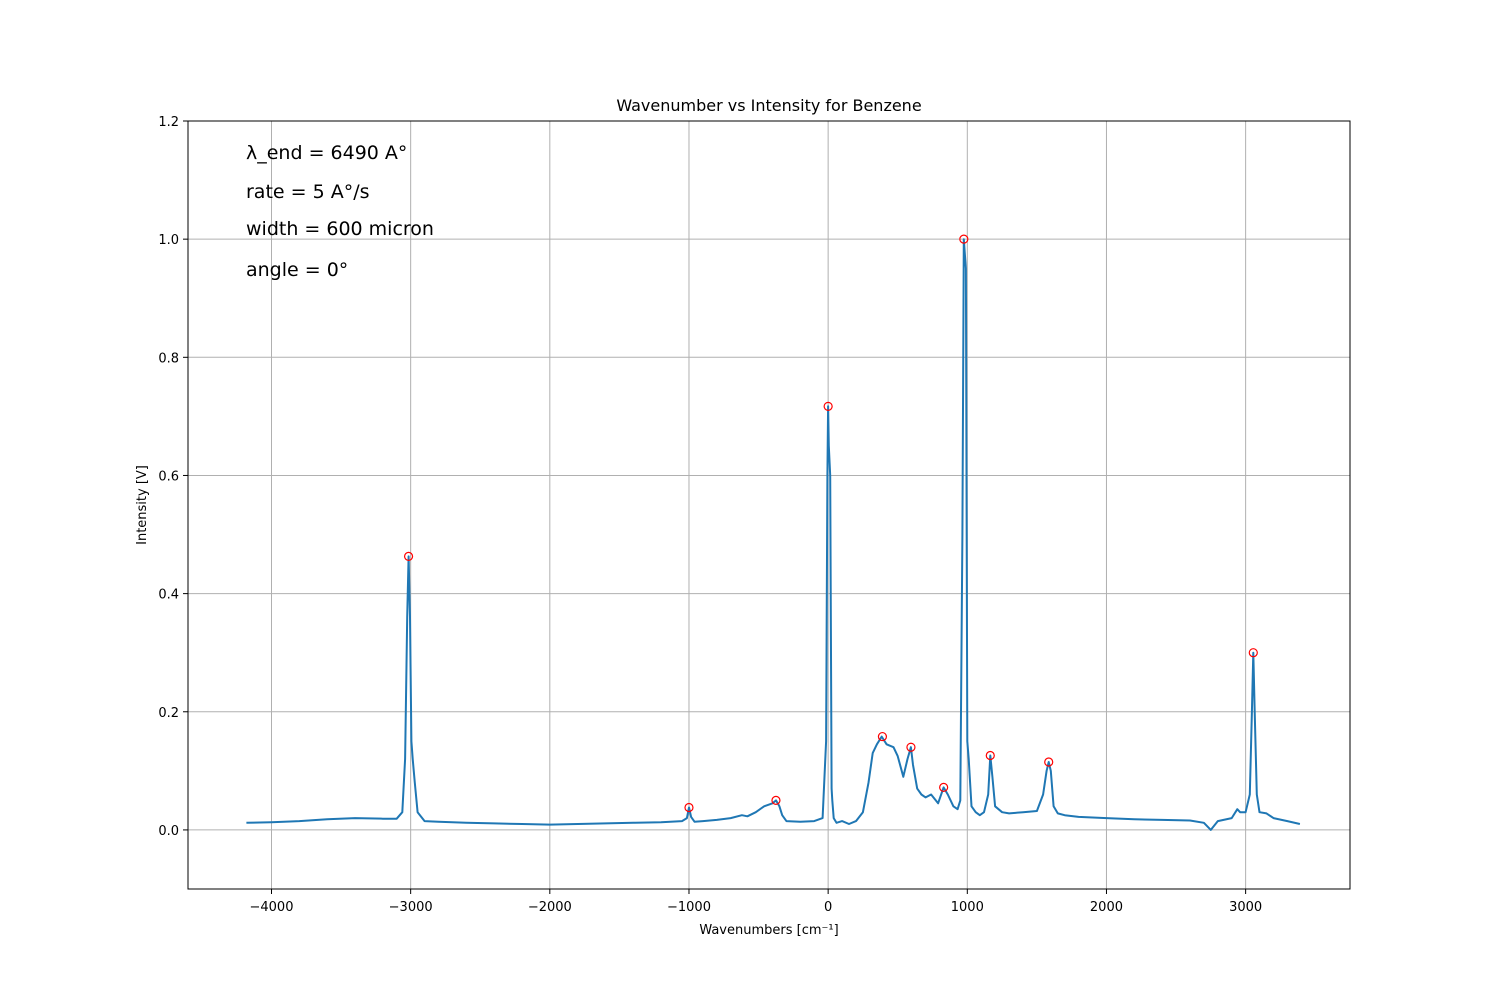 This screenshot has width=1500, height=1000. Describe the element at coordinates (411, 907) in the screenshot. I see `x-tick-label: −3000` at that location.